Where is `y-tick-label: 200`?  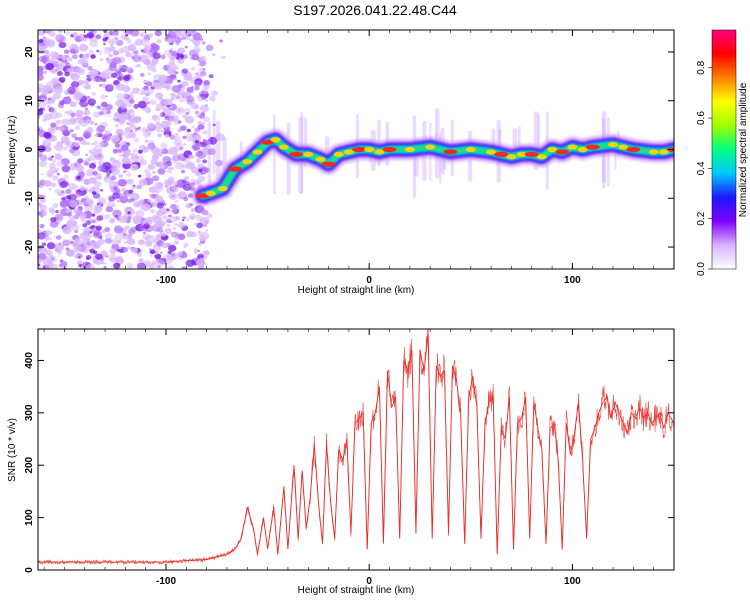
y-tick-label: 200 is located at coordinates (29, 464).